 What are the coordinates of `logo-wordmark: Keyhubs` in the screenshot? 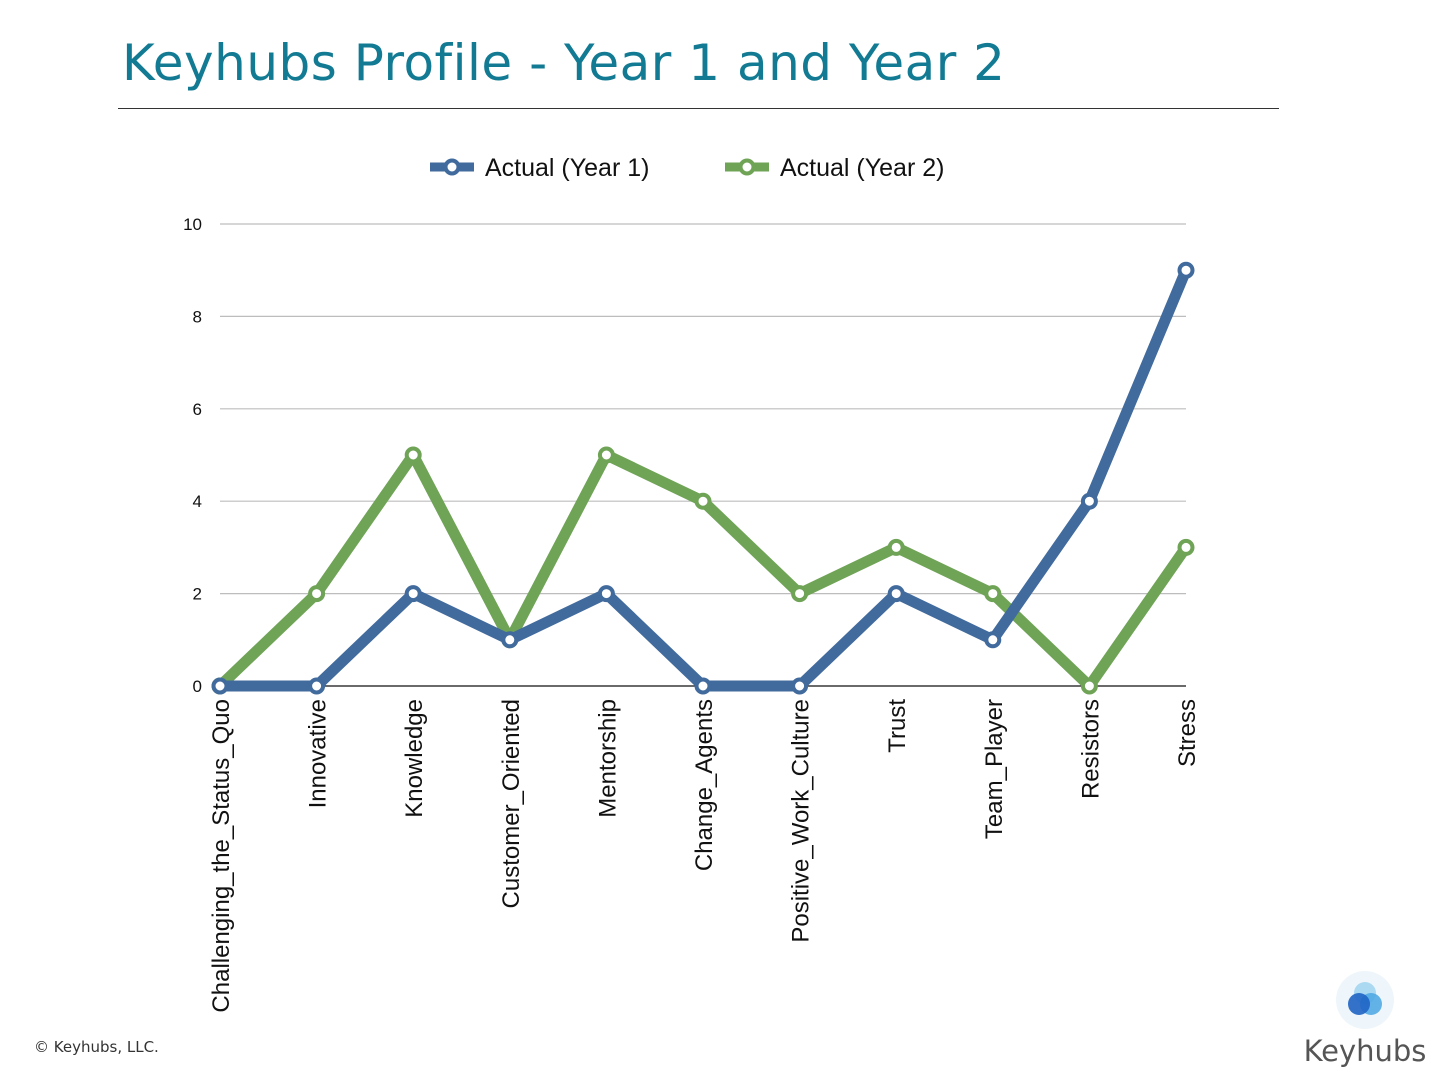 It's located at (1365, 1051).